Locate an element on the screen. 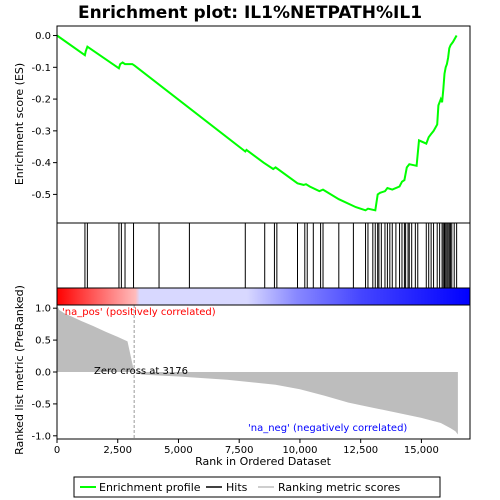  es-y-tick-label: -0.4 is located at coordinates (41, 163).